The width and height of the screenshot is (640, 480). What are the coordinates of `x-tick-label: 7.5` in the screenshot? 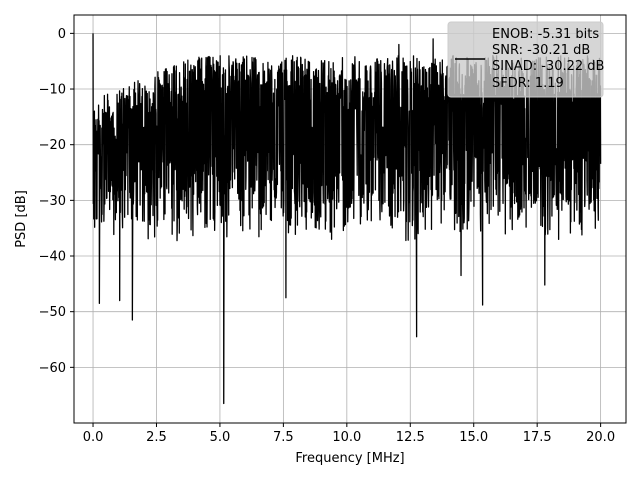 It's located at (283, 437).